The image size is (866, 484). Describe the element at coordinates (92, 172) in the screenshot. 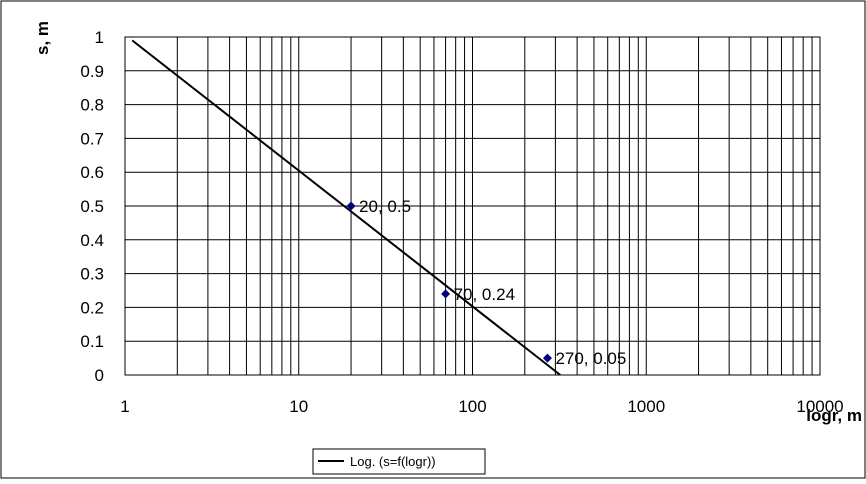

I see `y-tick-label: 0.6` at that location.